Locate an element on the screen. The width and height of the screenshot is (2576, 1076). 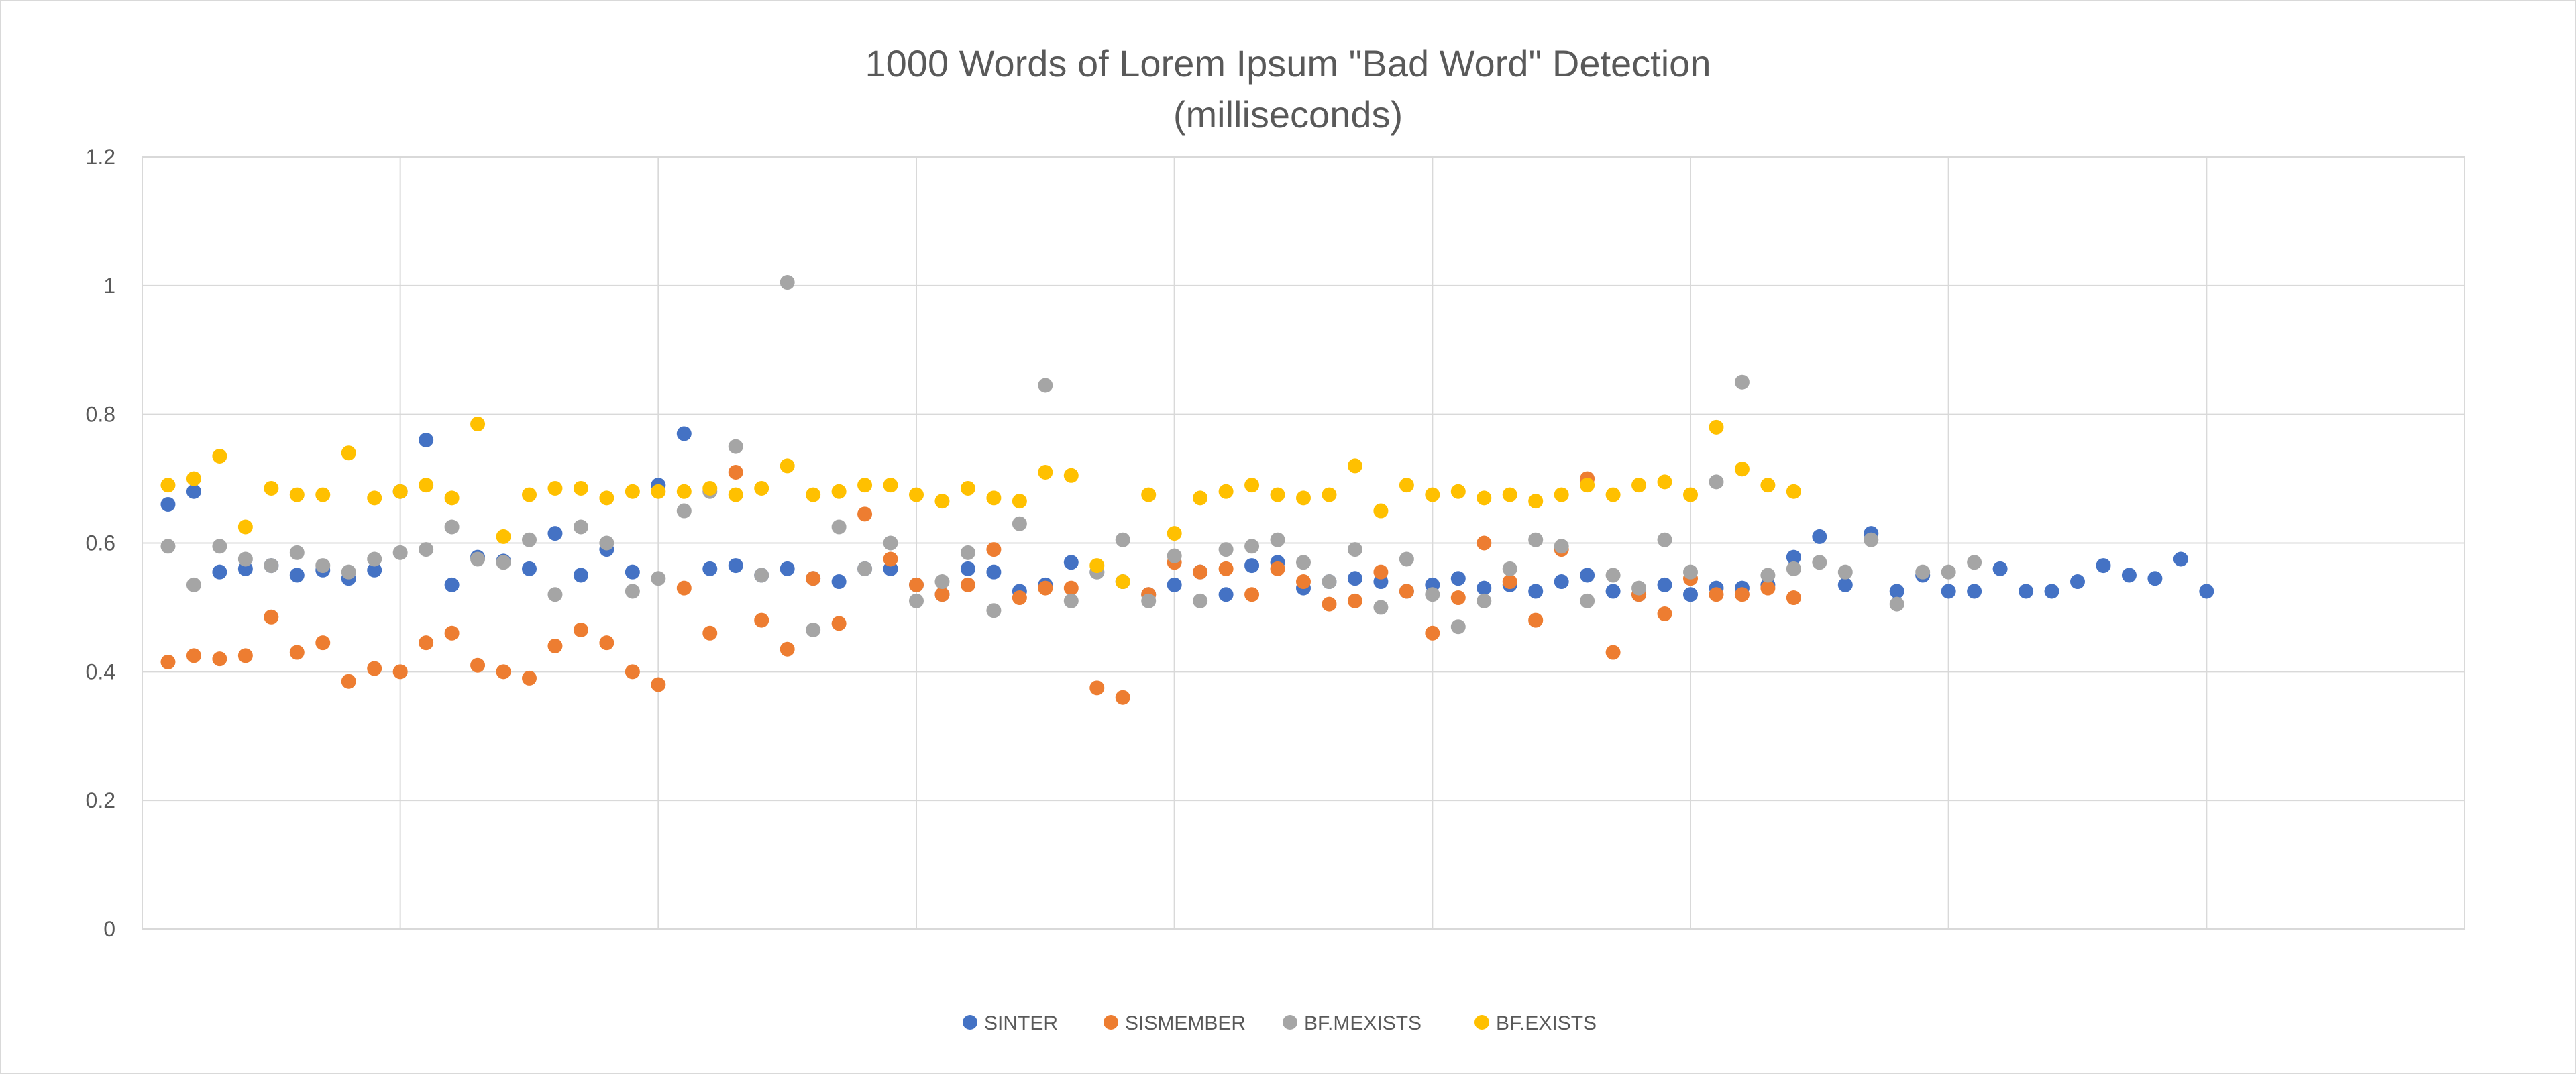
legend-label-bf-mexists: BF.MEXISTS is located at coordinates (1362, 1023).